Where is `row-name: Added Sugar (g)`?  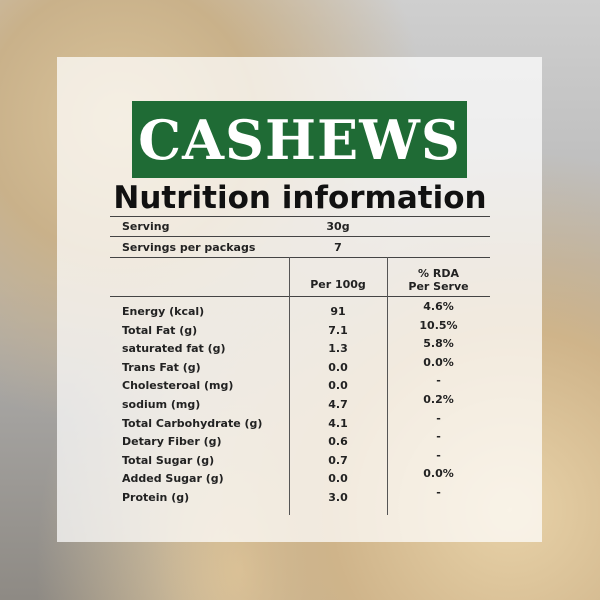
row-name: Added Sugar (g) is located at coordinates (173, 479).